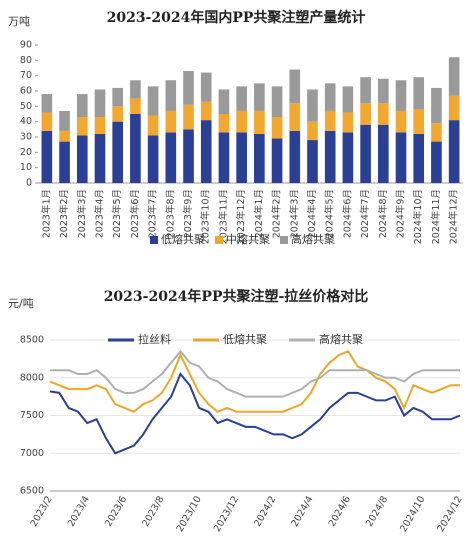  I want to click on y-tick-label: 50, so click(26, 106).